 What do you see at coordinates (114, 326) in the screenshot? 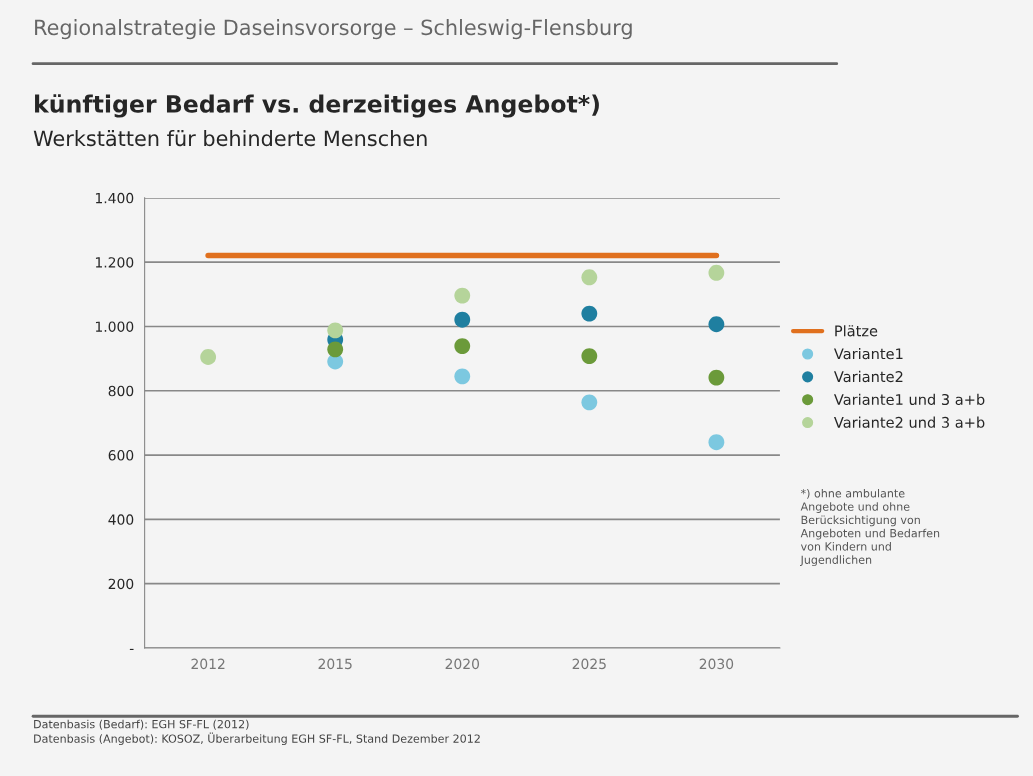
I see `y-tick-label: 1.000` at bounding box center [114, 326].